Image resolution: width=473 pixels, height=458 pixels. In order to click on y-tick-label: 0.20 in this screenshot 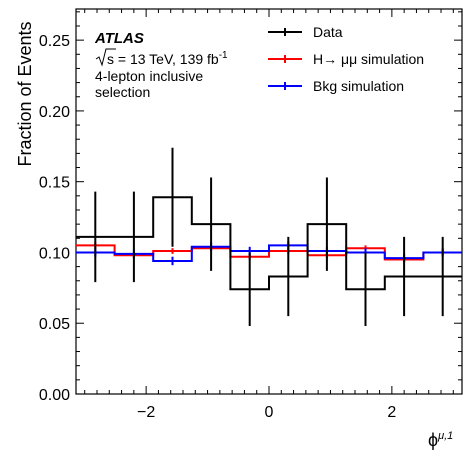, I will do `click(54, 112)`.